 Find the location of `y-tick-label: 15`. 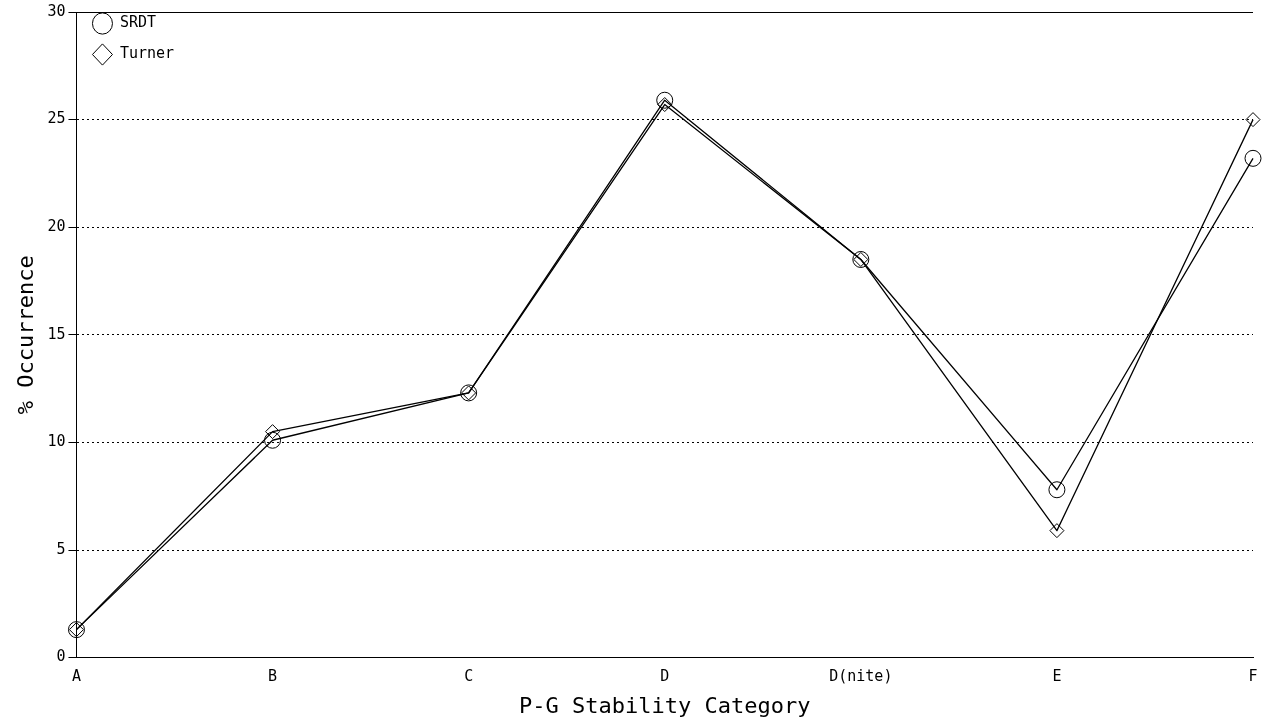

y-tick-label: 15 is located at coordinates (56, 333).